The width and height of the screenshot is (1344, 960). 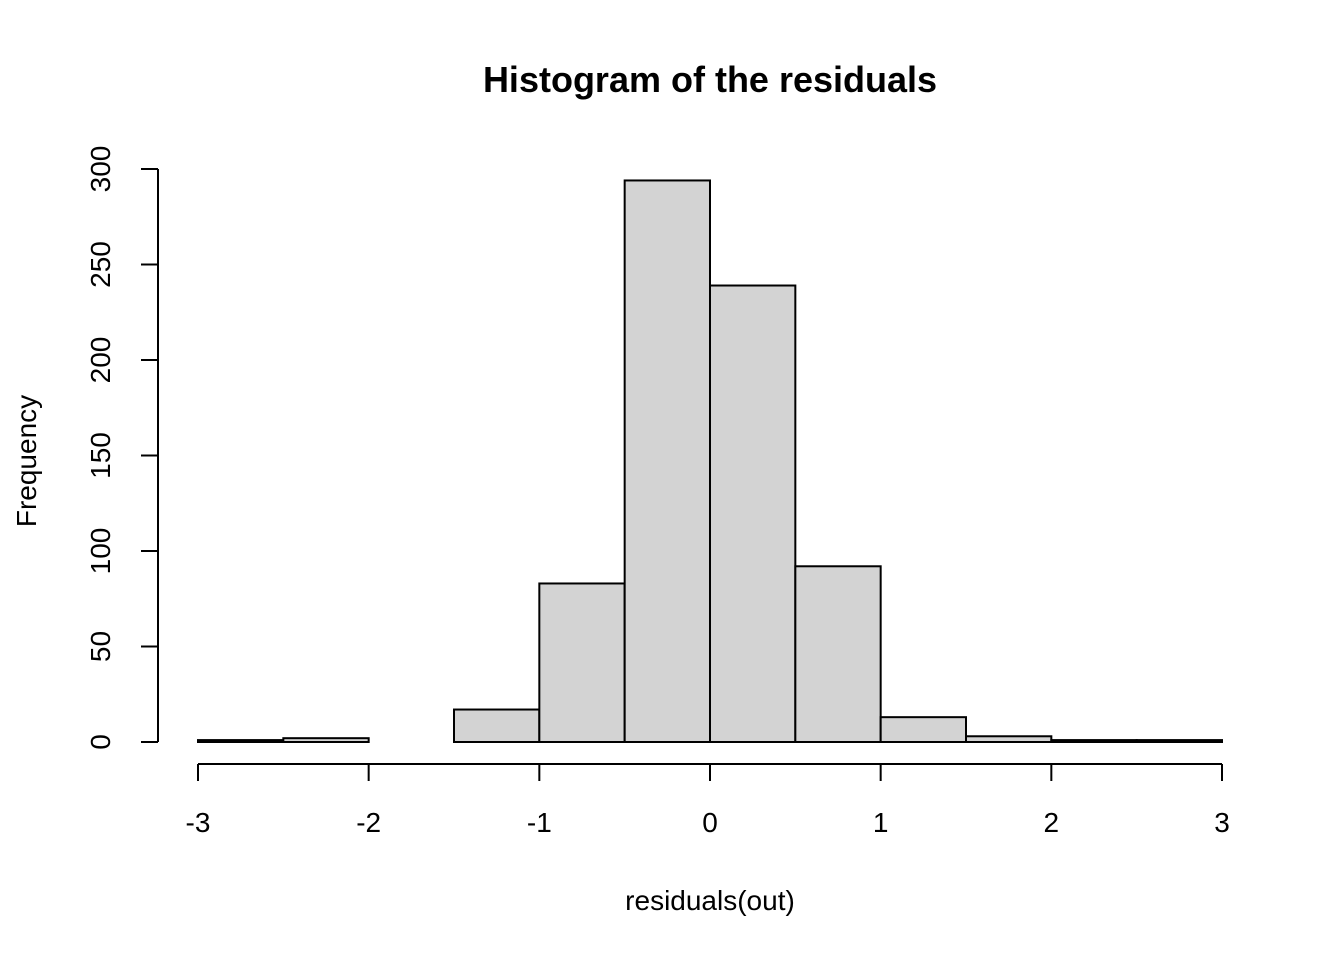 I want to click on x-tick-label: 1, so click(x=881, y=822).